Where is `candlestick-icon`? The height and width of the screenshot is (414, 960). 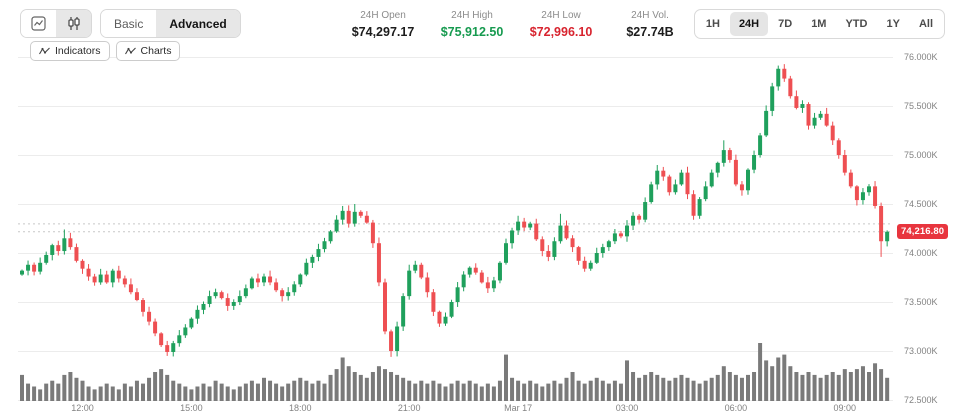 candlestick-icon is located at coordinates (74, 23).